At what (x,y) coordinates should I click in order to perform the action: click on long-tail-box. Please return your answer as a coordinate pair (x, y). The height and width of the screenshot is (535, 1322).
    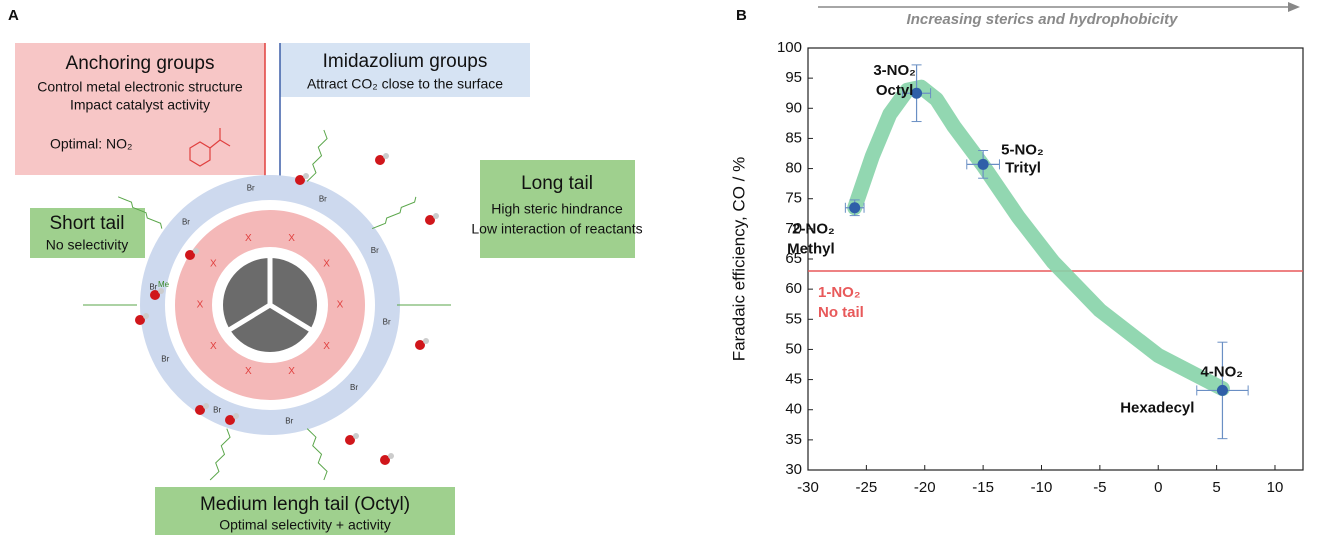
    Looking at the image, I should click on (557, 209).